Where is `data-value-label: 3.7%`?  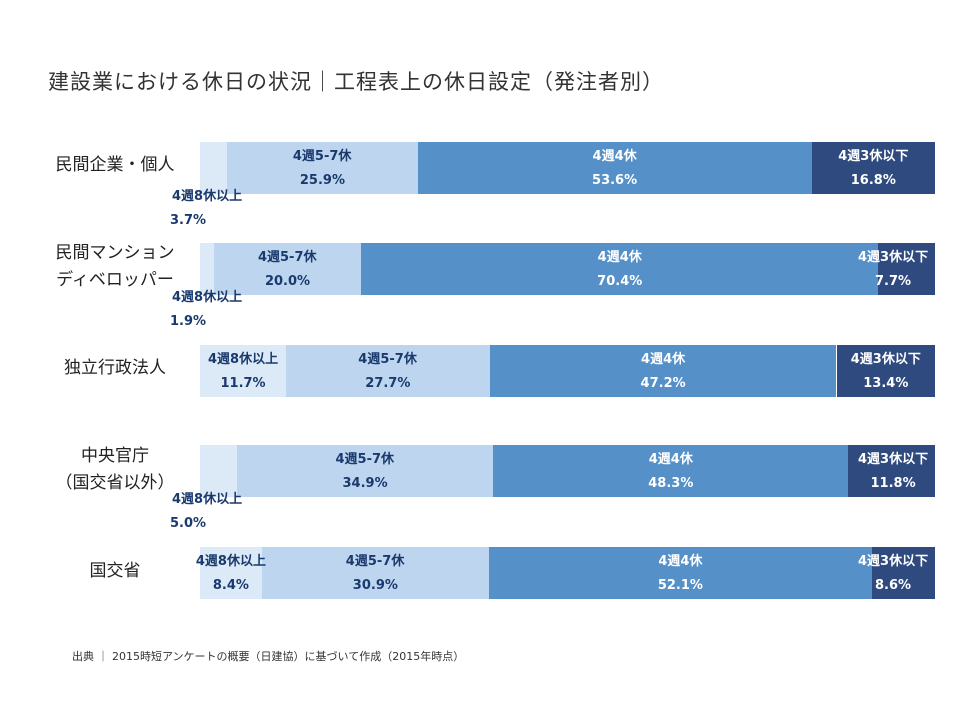 data-value-label: 3.7% is located at coordinates (188, 220).